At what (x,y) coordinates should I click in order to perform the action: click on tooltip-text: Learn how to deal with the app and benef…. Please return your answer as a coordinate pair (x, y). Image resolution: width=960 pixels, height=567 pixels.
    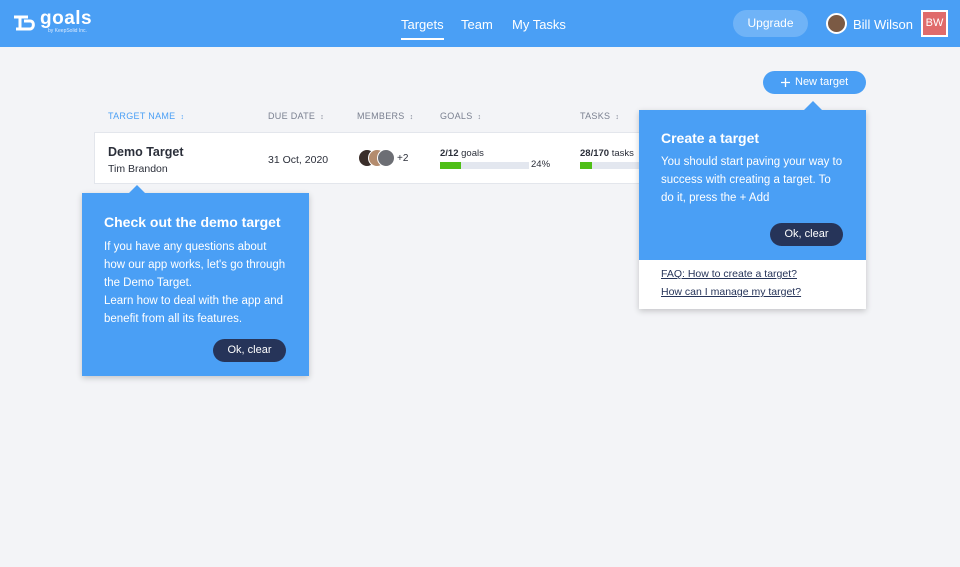
    Looking at the image, I should click on (194, 310).